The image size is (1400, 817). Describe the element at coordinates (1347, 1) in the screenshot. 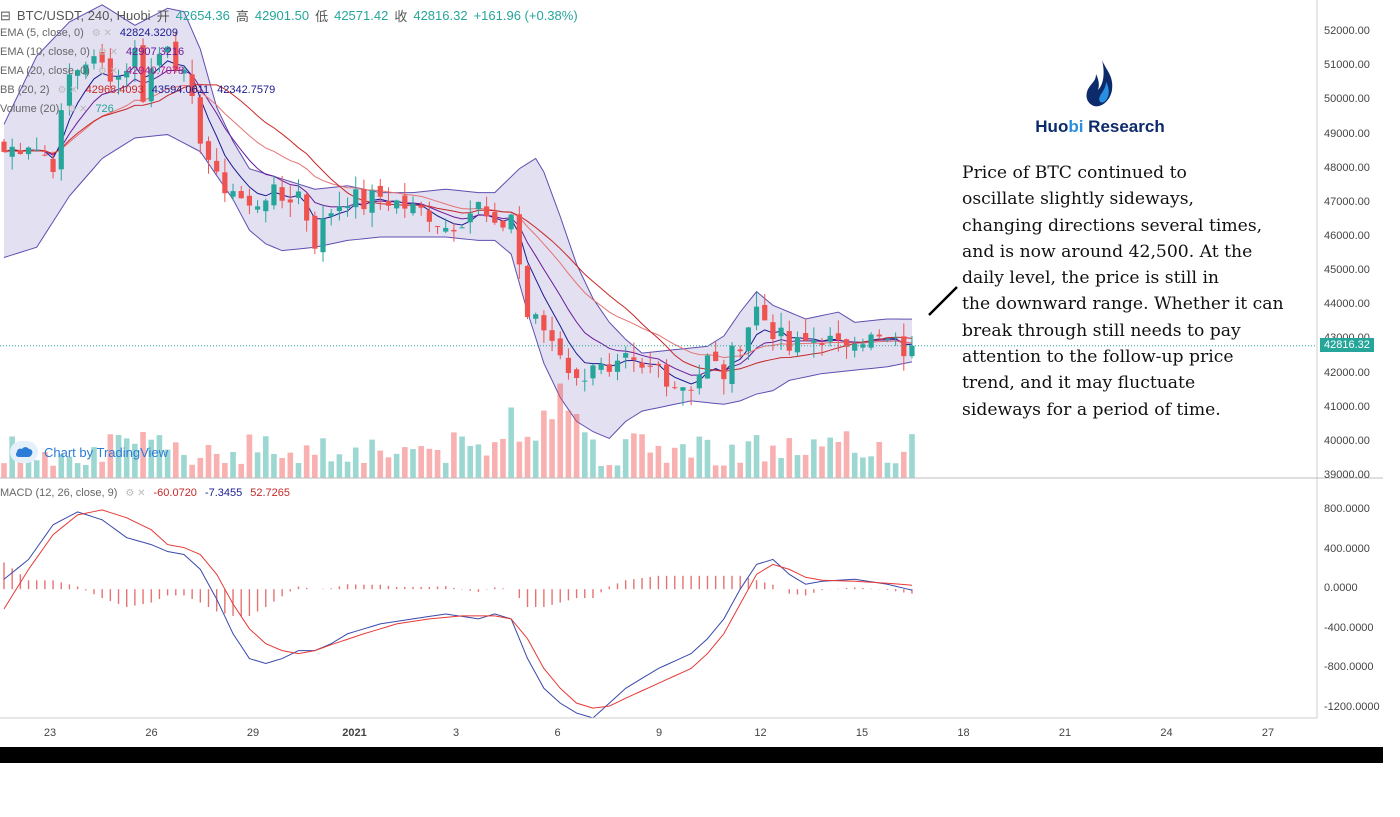

I see `price-tick-label: 53000.00` at that location.